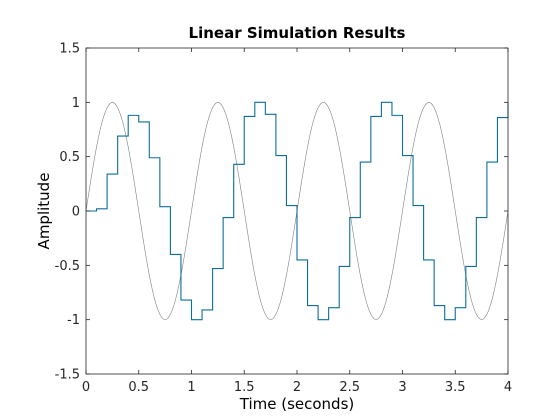  Describe the element at coordinates (67, 375) in the screenshot. I see `y-tick-label: -1.5` at that location.